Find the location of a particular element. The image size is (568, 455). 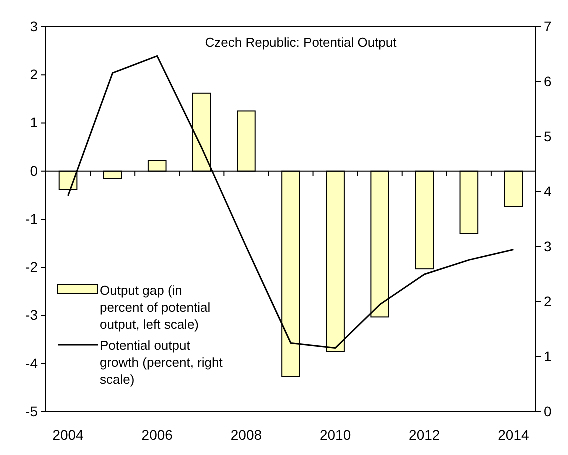

x-tick-label: 2004 is located at coordinates (68, 434).